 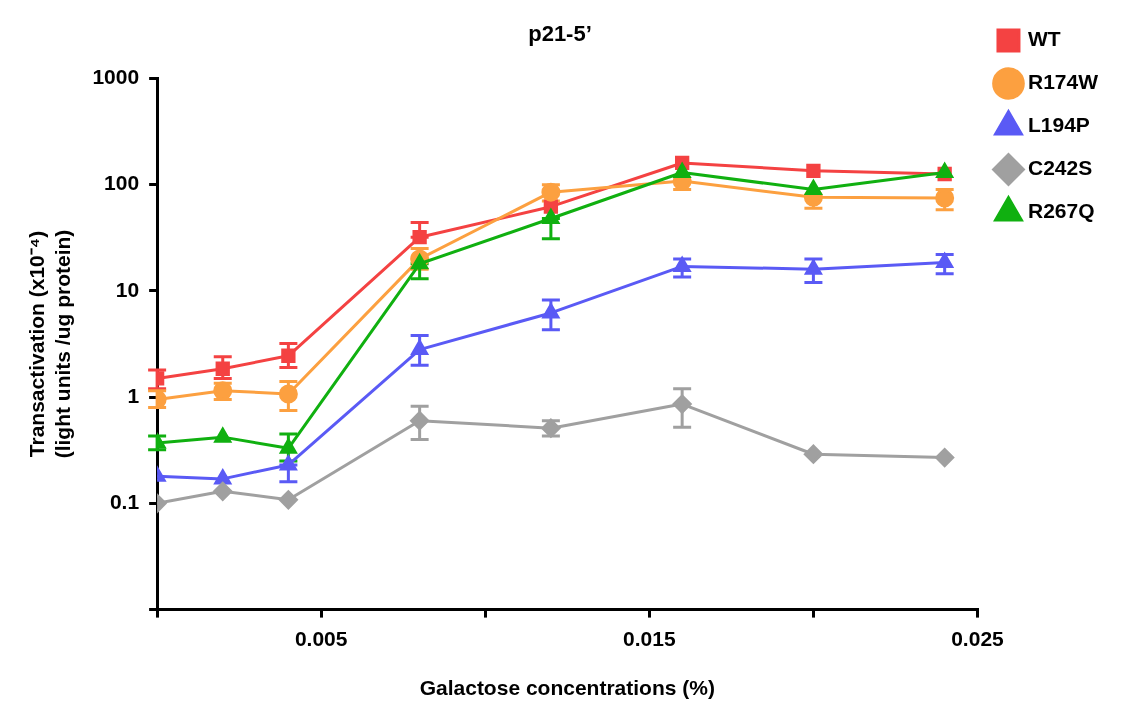 What do you see at coordinates (1063, 82) in the screenshot?
I see `legend-label: R174W` at bounding box center [1063, 82].